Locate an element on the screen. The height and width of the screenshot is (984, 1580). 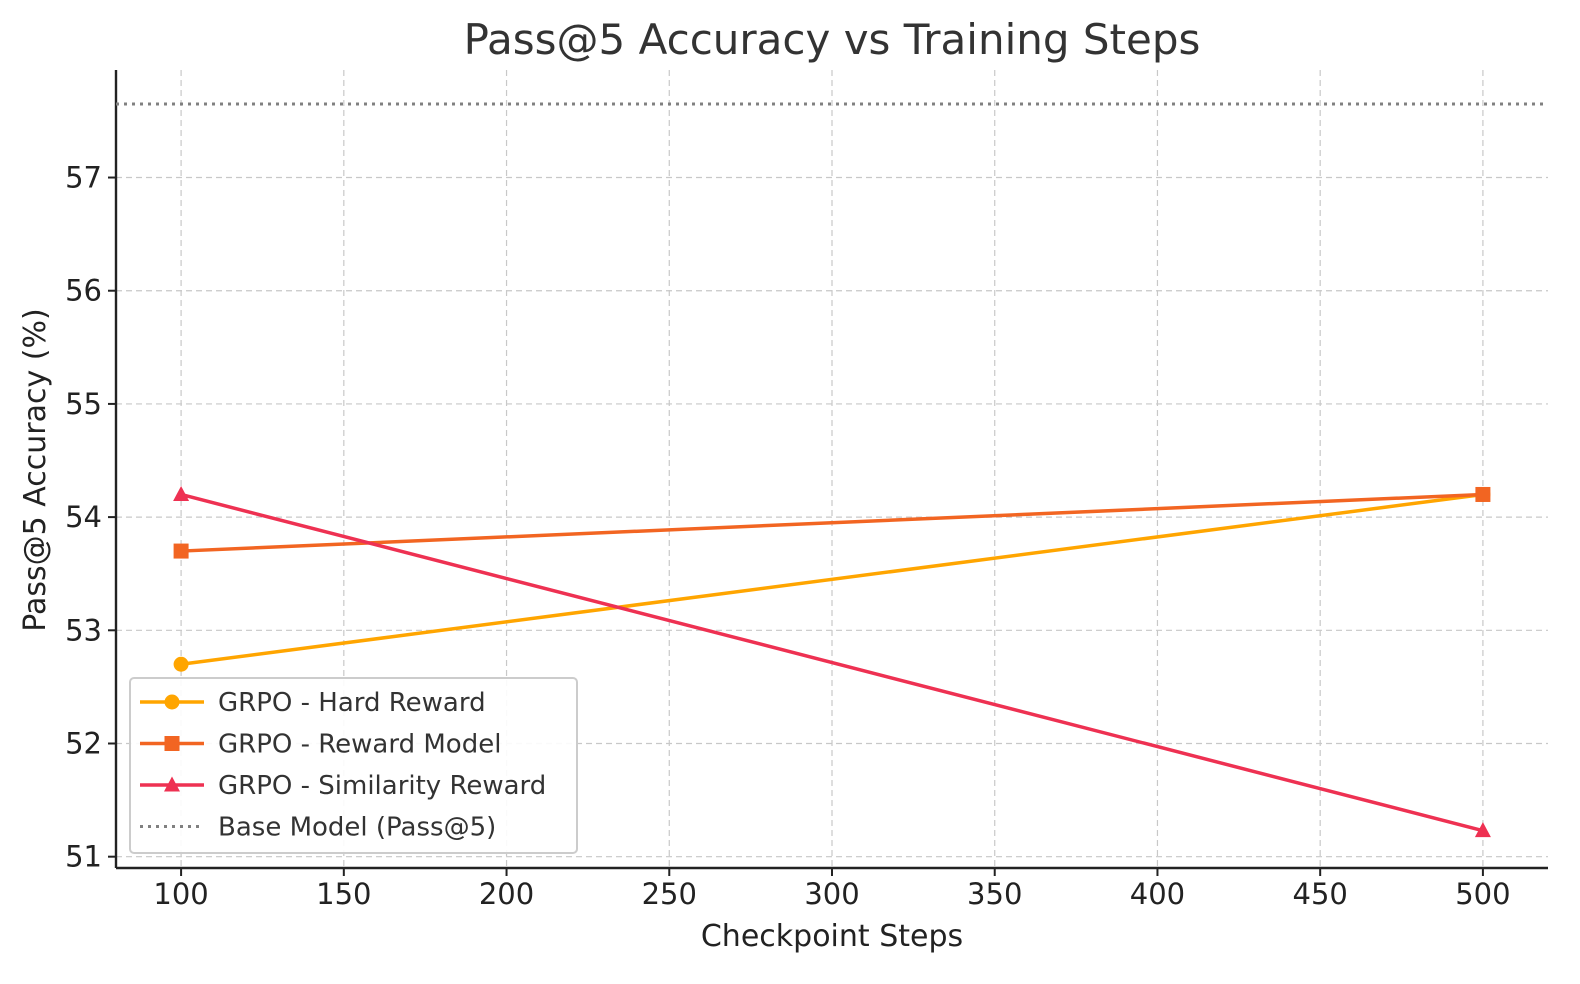
x-tick-label-100: 100 is located at coordinates (180, 894).